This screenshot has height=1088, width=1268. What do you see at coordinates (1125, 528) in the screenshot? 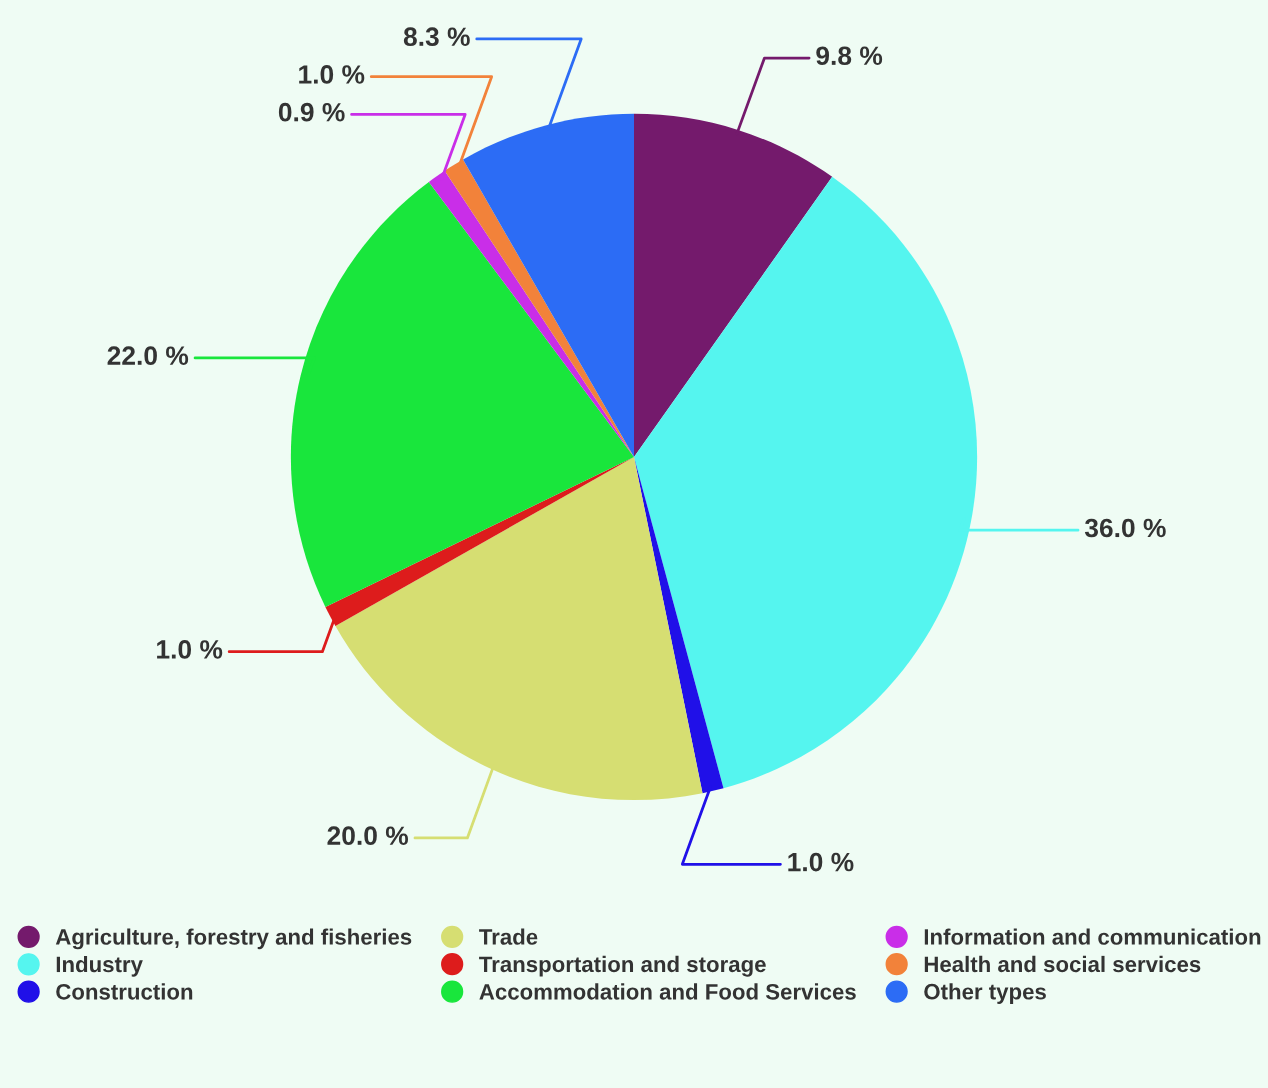
I see `data-label: 36.0 %` at bounding box center [1125, 528].